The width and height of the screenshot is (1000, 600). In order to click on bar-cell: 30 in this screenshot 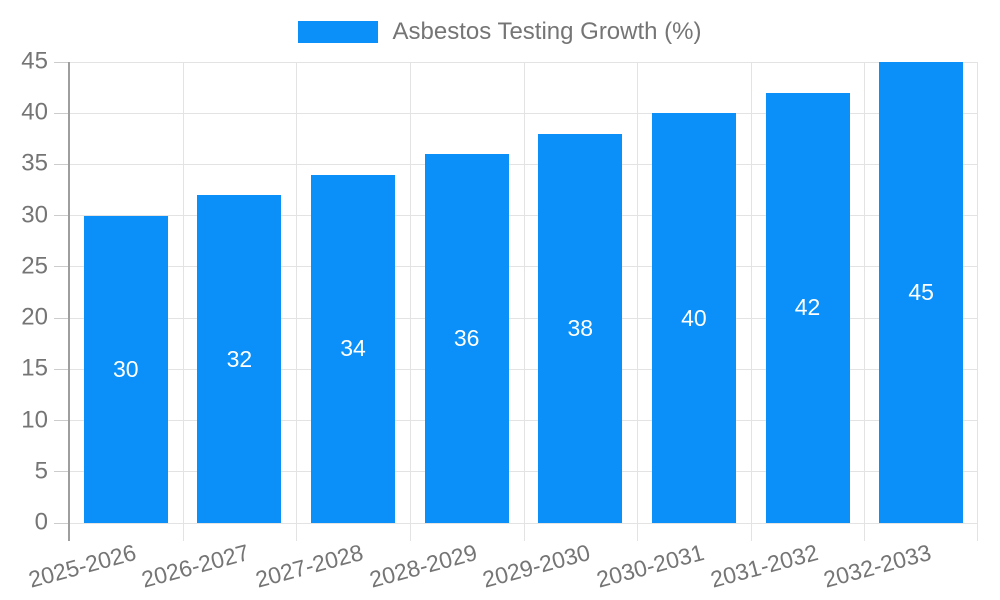, I will do `click(126, 292)`.